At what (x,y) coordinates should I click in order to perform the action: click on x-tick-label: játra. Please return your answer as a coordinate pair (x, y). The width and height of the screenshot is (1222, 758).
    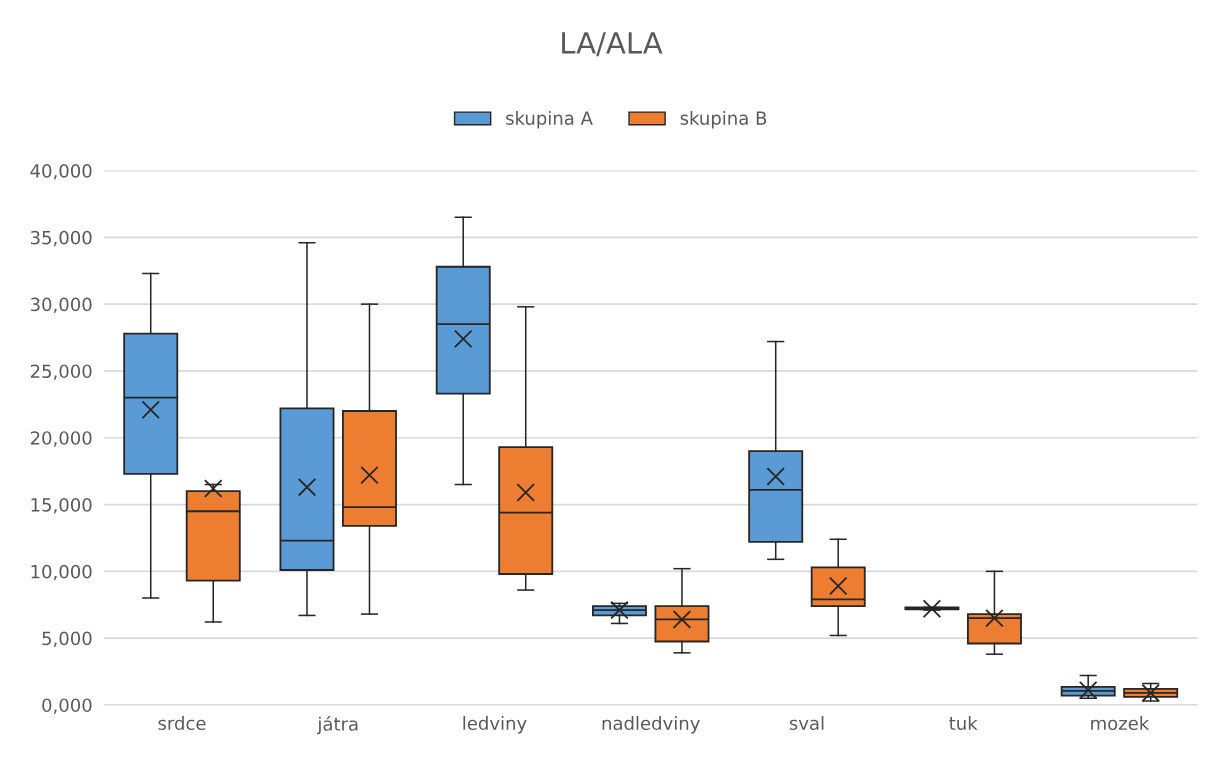
    Looking at the image, I should click on (337, 725).